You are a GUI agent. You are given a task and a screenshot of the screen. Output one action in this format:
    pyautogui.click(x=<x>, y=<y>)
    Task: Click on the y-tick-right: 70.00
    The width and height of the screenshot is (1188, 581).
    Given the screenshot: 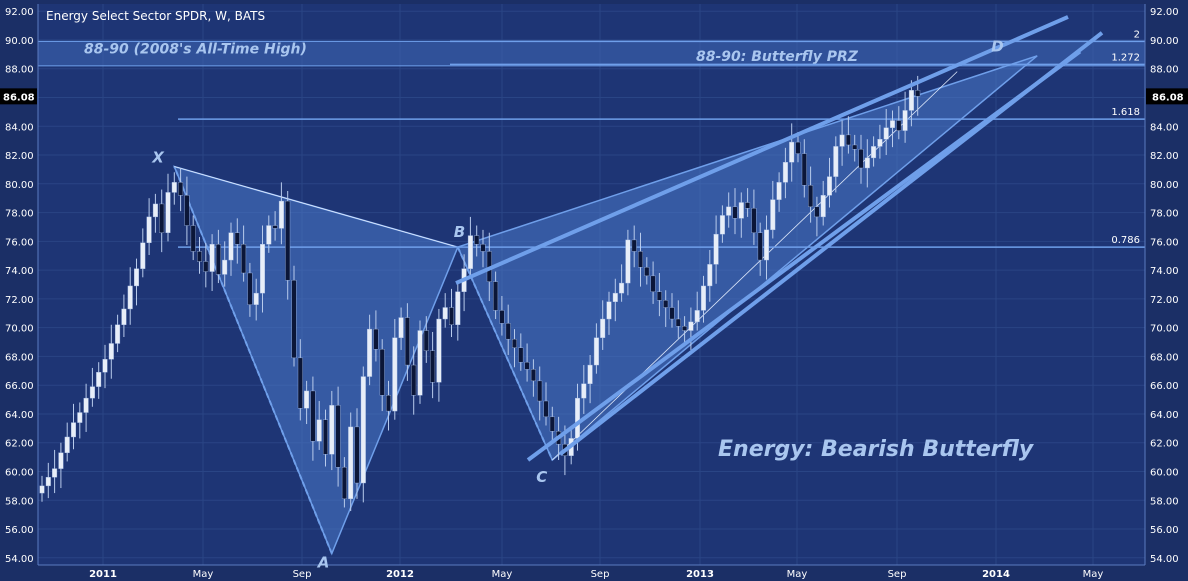 What is the action you would take?
    pyautogui.click(x=1164, y=329)
    